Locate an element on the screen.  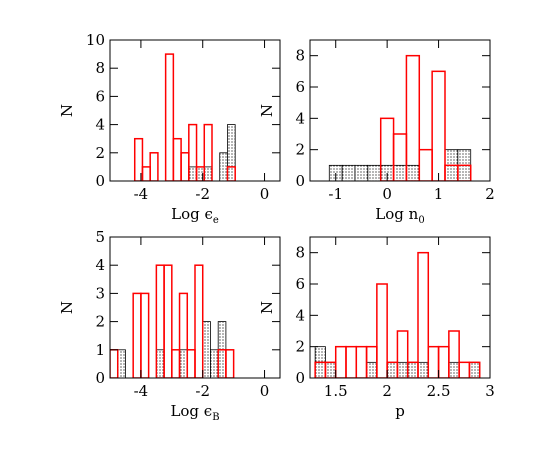
x-tick-label: 1 is located at coordinates (439, 194).